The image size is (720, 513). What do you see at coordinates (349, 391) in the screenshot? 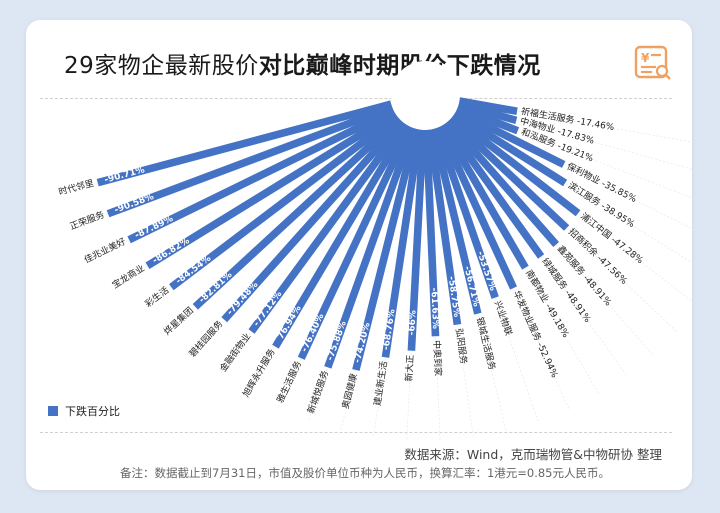
I see `category-label: 奥园健康` at bounding box center [349, 391].